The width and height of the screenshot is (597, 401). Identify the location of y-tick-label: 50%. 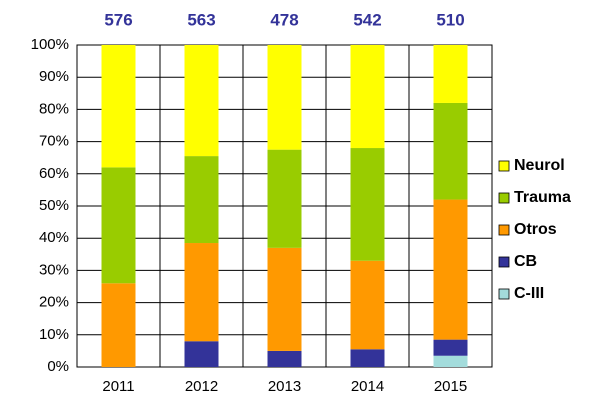
(54, 205).